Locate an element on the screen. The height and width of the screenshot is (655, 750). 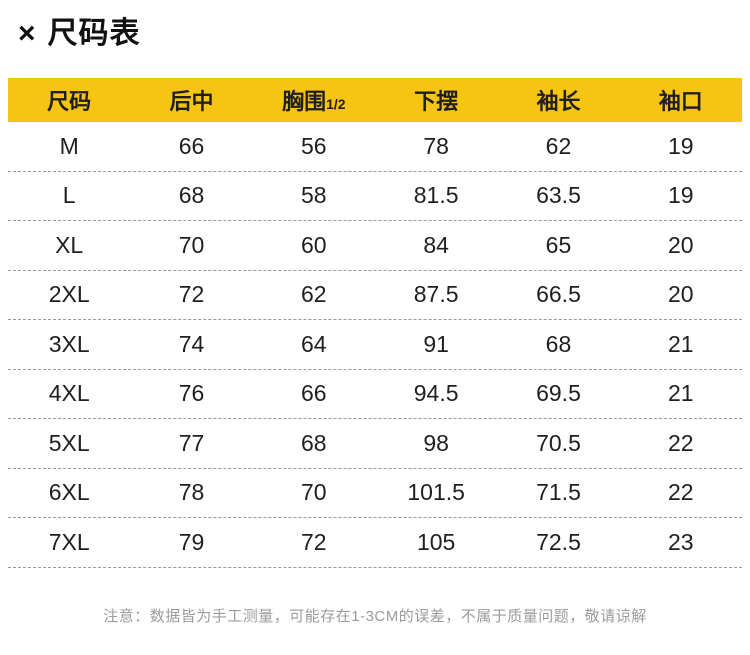
size-cell: 6XL is located at coordinates (69, 492).